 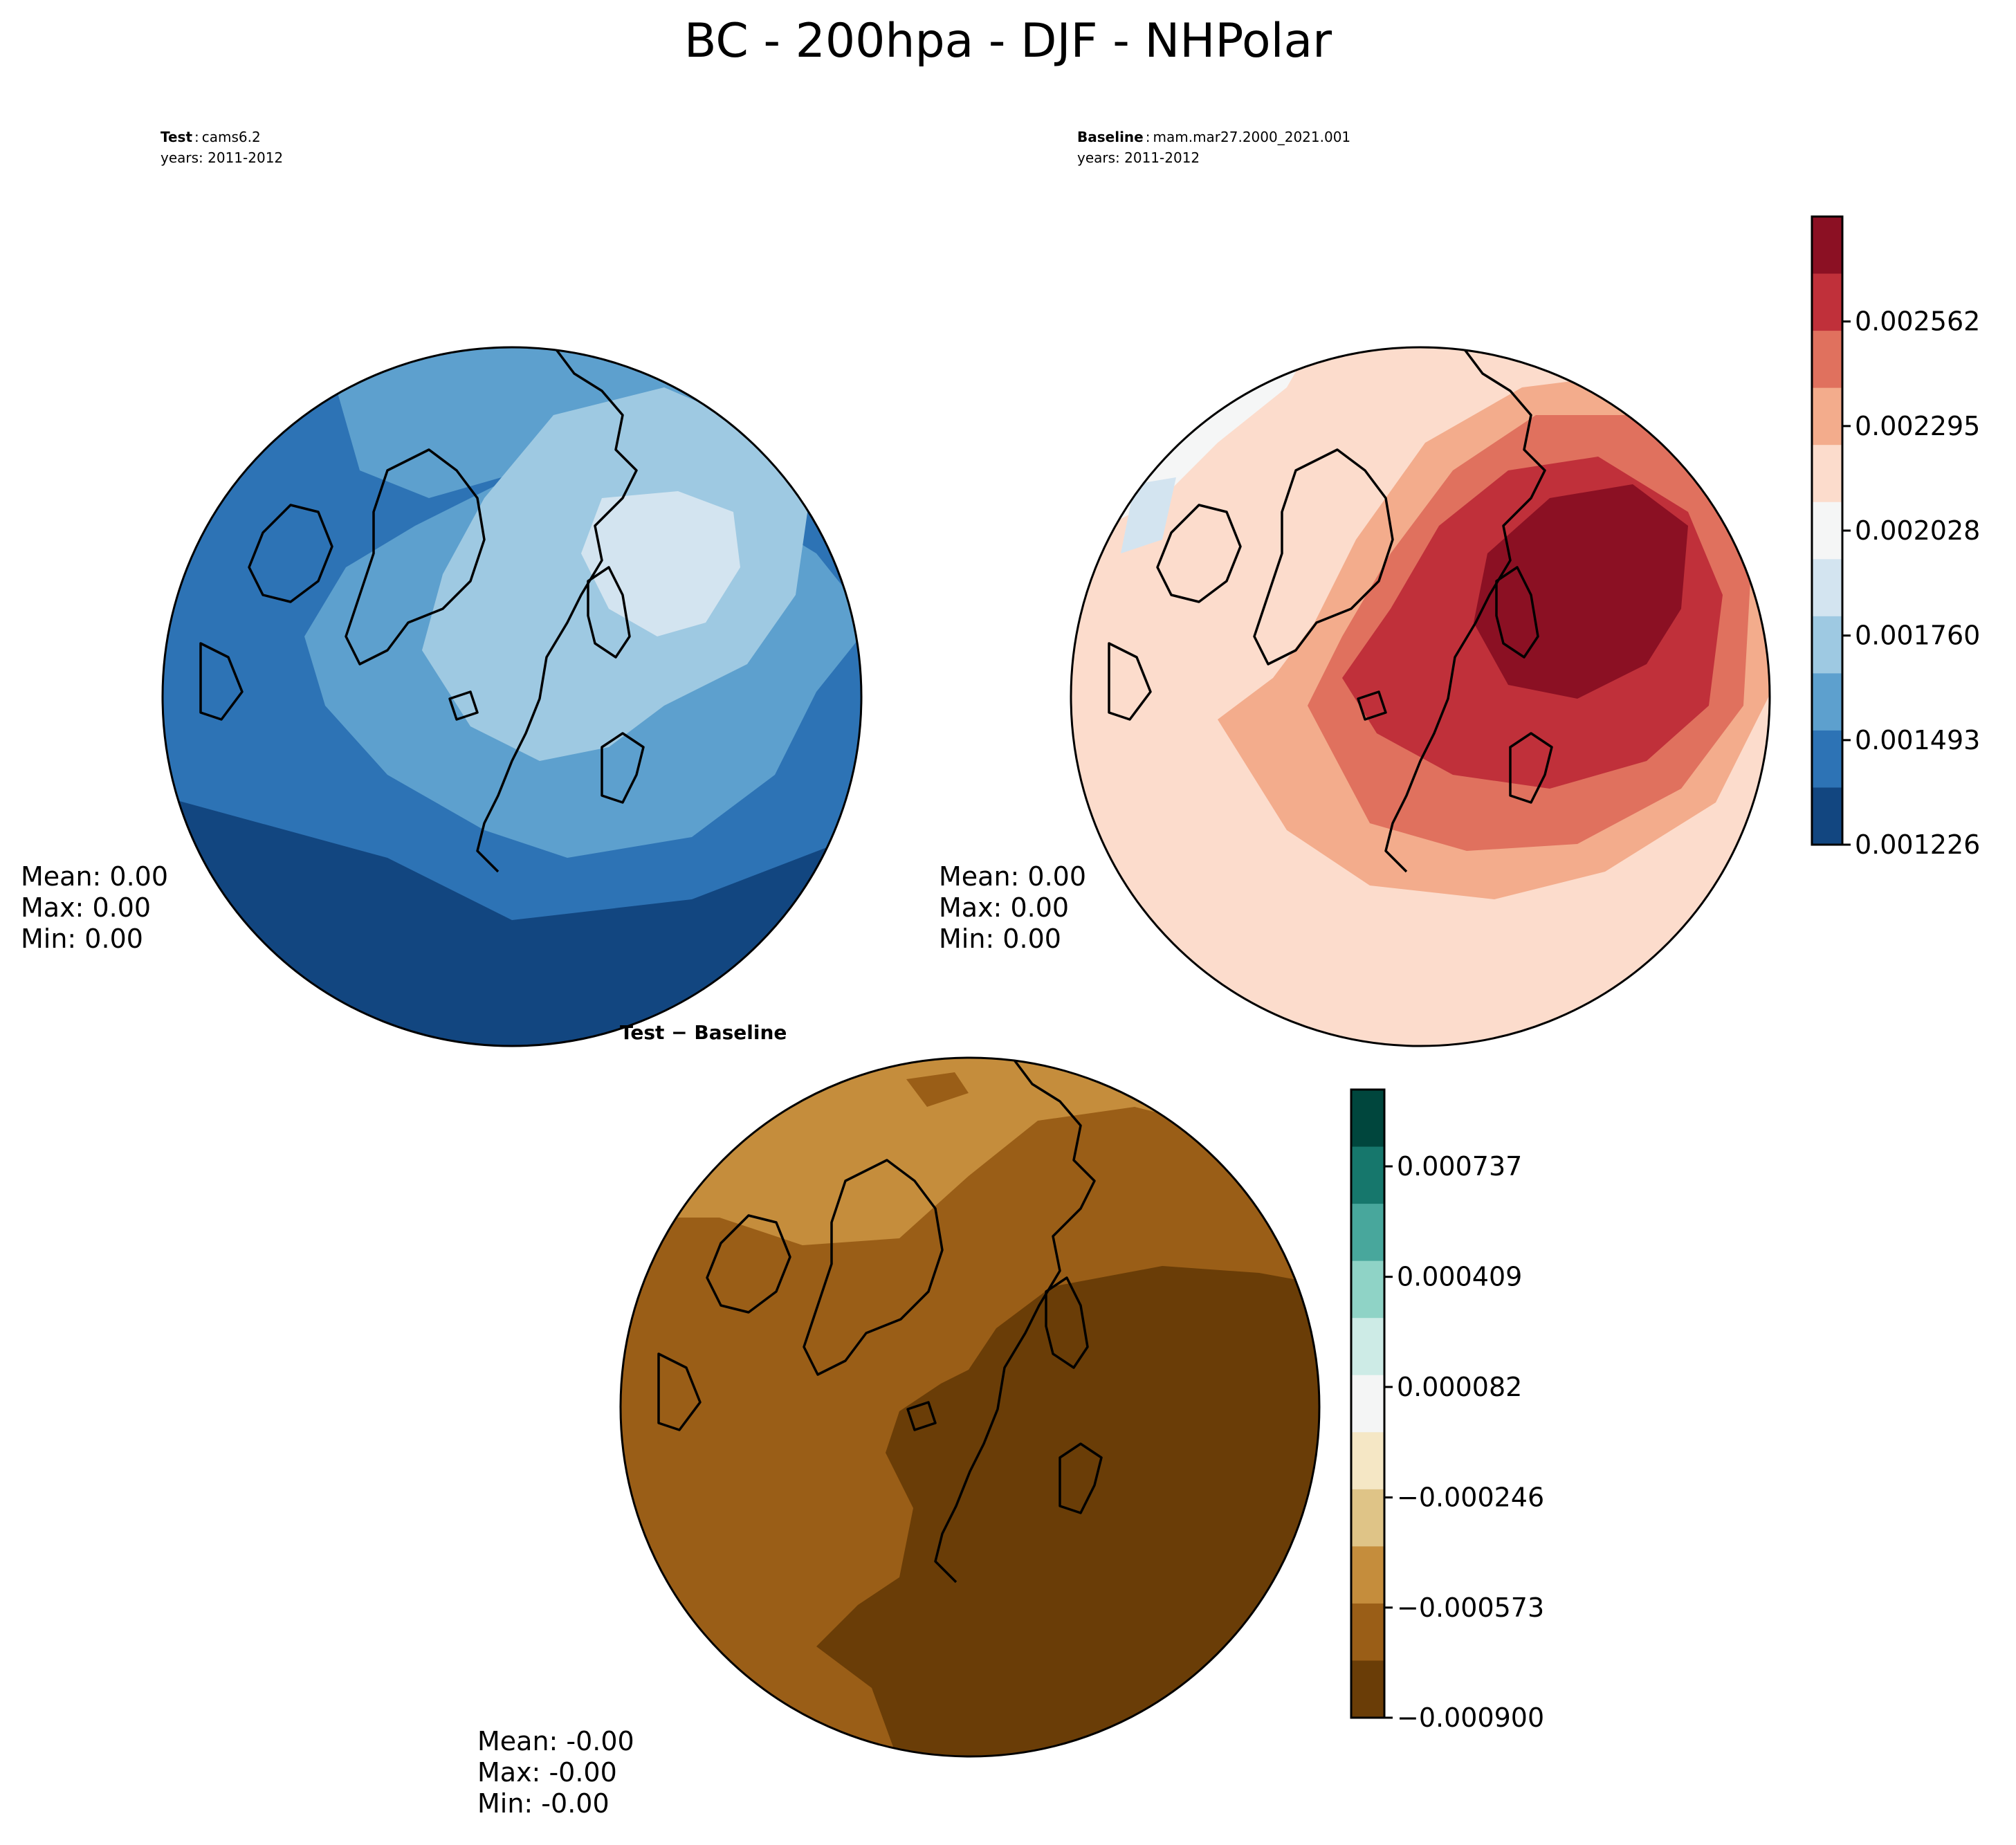 What do you see at coordinates (86, 907) in the screenshot?
I see `test-stat-max: Max: 0.00` at bounding box center [86, 907].